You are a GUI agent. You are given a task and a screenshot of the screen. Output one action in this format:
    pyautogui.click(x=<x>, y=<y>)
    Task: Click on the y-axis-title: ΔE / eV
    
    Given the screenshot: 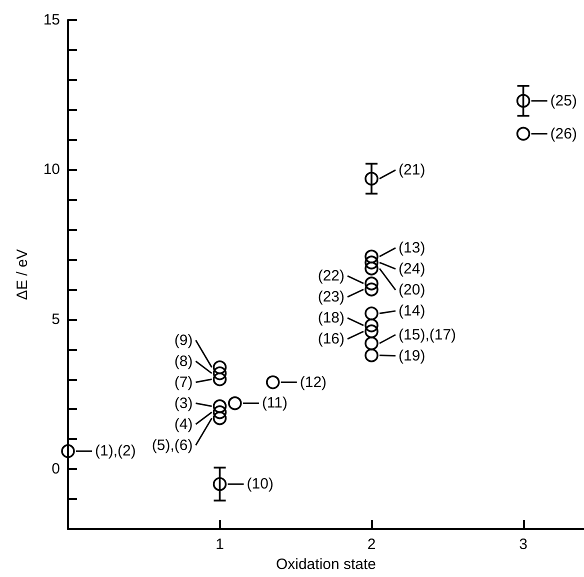 What is the action you would take?
    pyautogui.click(x=22, y=274)
    